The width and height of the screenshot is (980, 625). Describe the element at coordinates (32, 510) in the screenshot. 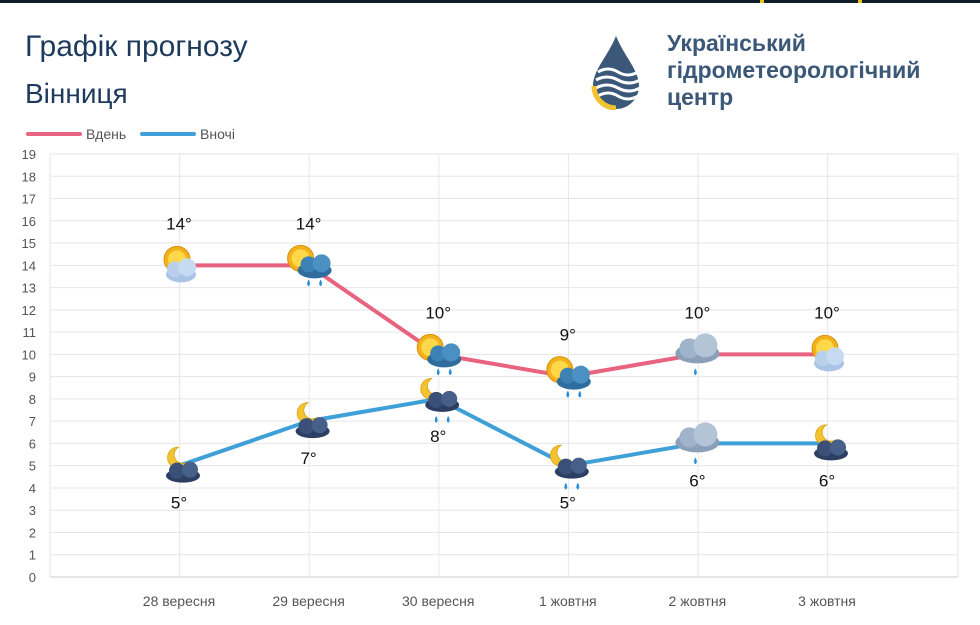

I see `y-tick-label: 3` at that location.